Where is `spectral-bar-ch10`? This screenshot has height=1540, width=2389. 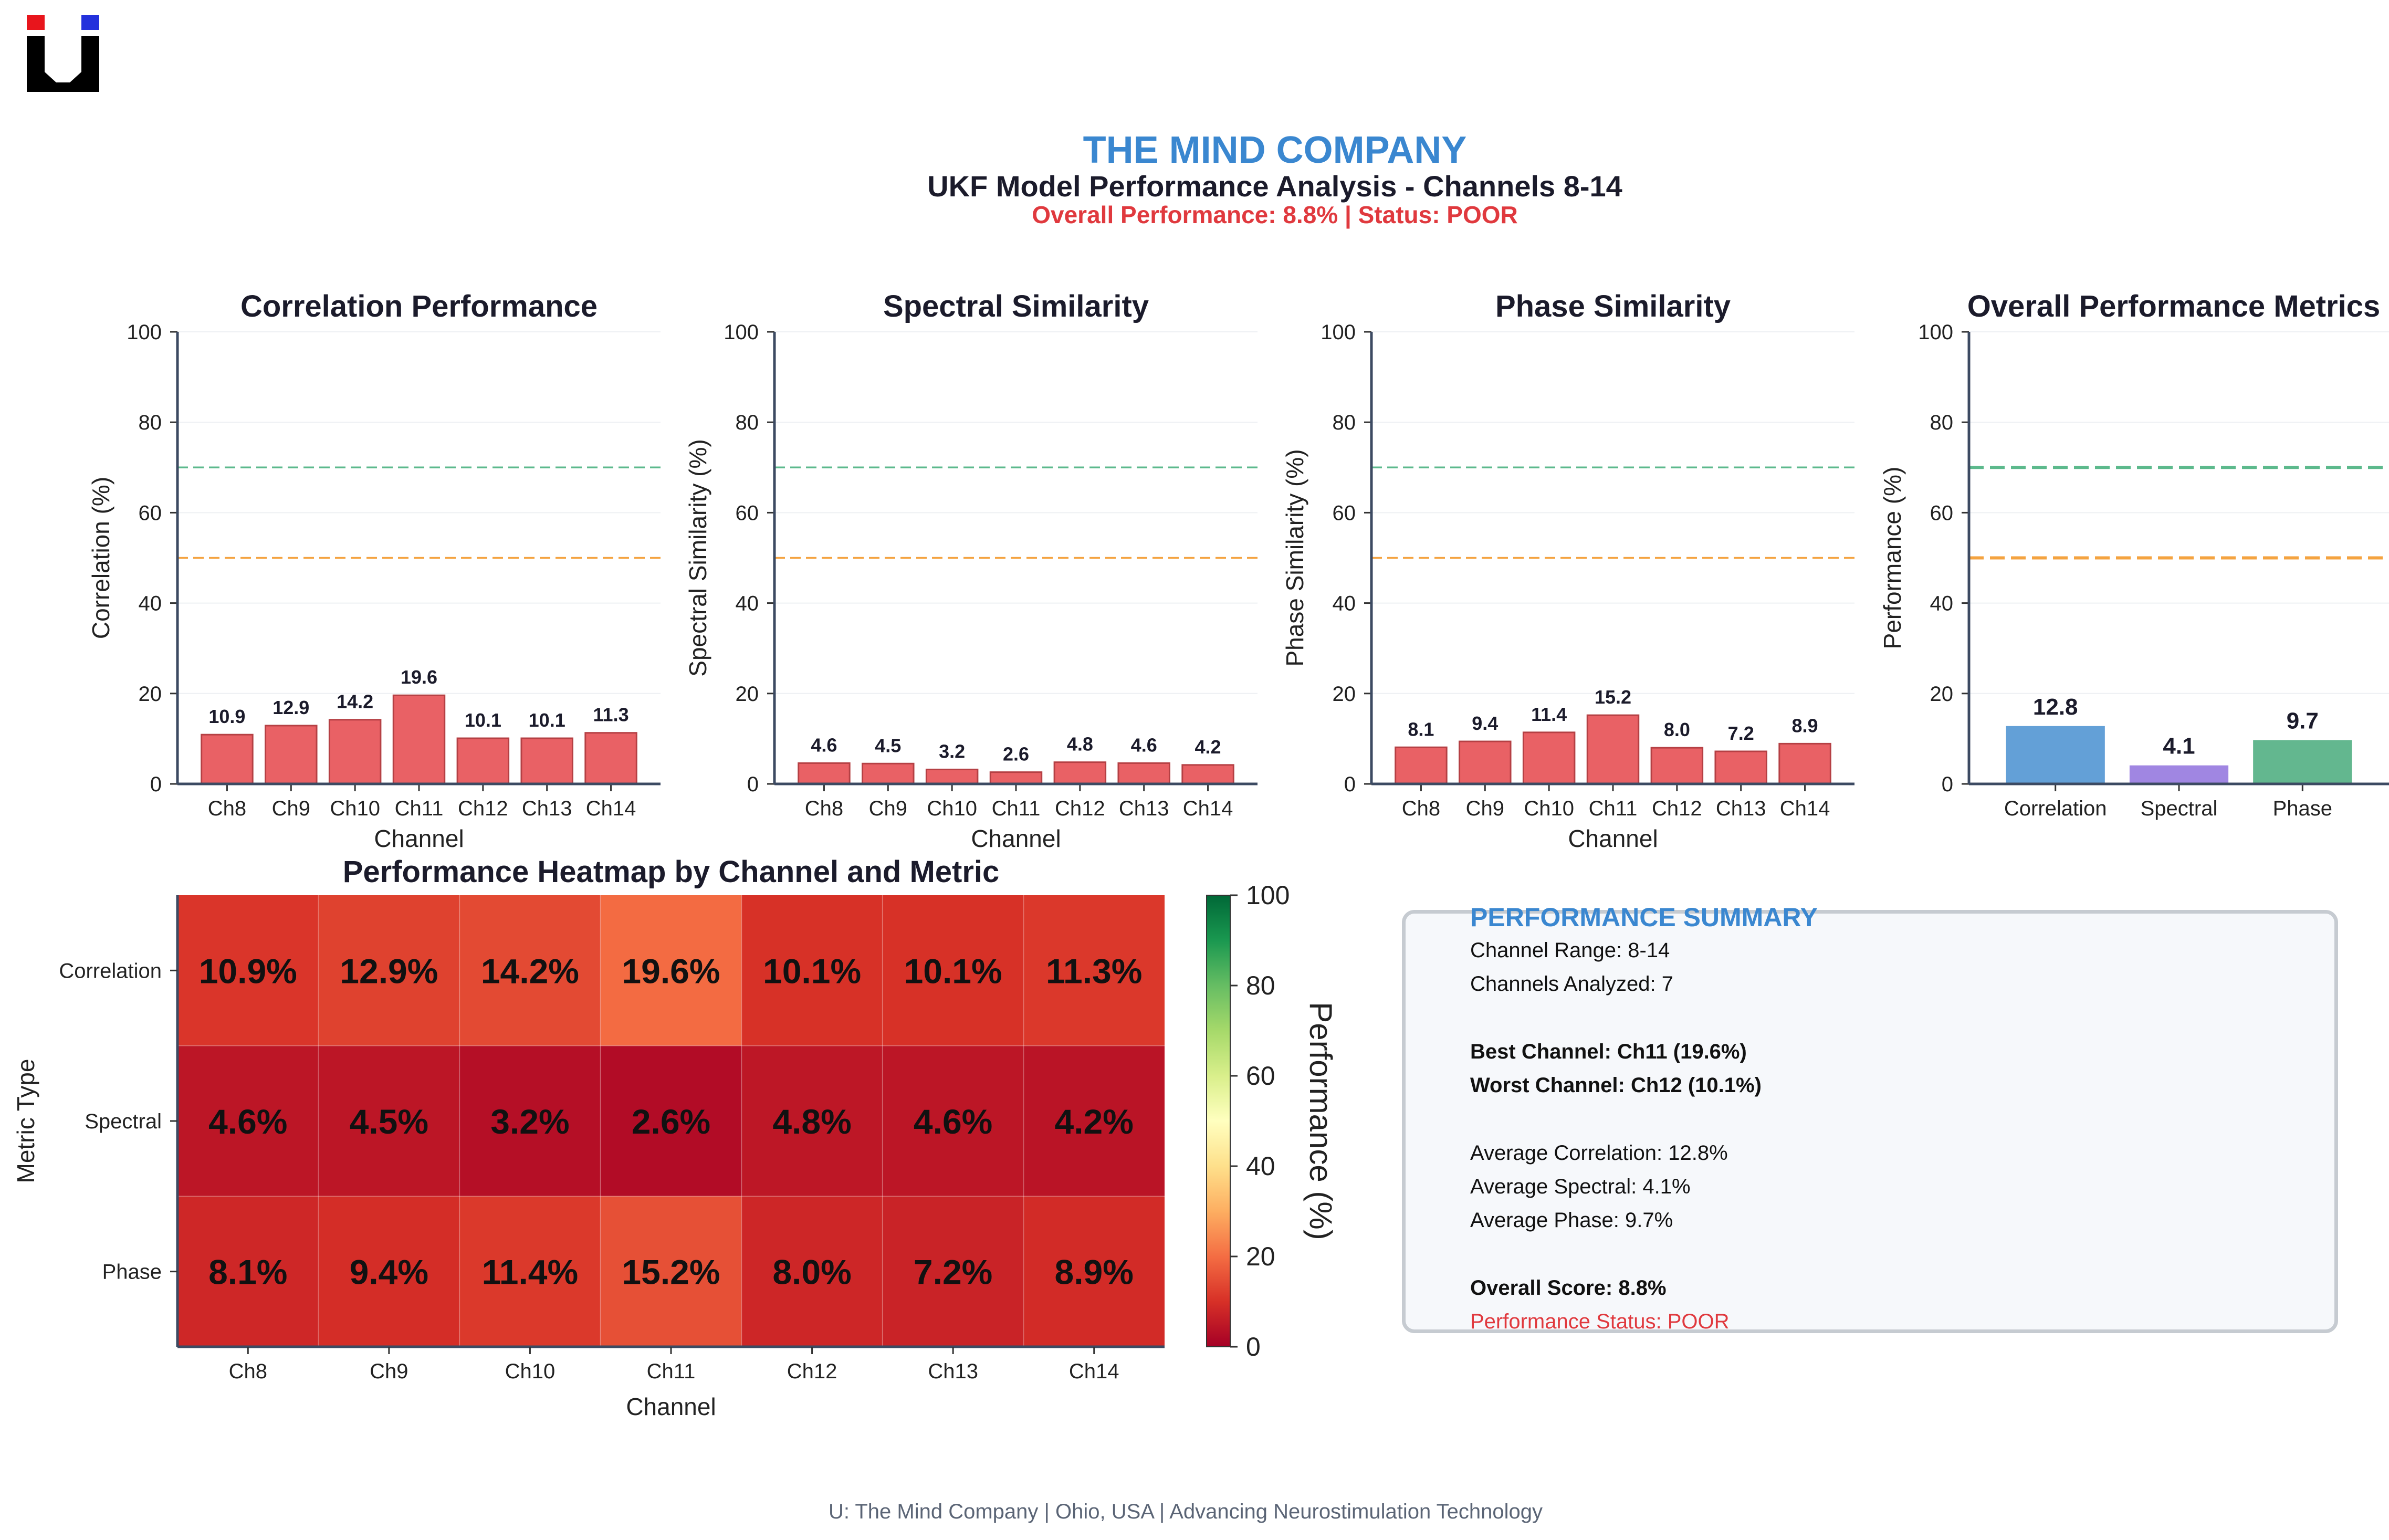
spectral-bar-ch10 is located at coordinates (952, 776).